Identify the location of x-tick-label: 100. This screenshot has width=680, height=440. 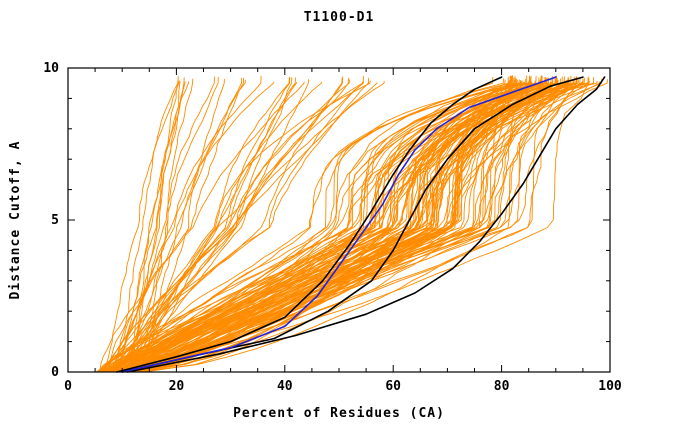
(610, 386).